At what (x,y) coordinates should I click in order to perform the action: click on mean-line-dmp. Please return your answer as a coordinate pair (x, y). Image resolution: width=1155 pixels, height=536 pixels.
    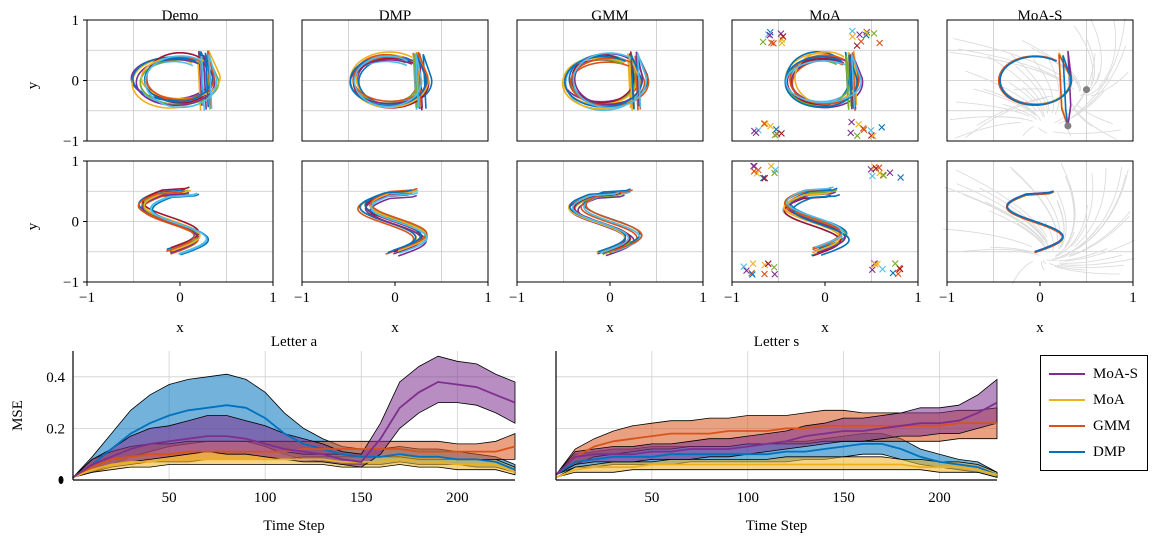
    Looking at the image, I should click on (294, 441).